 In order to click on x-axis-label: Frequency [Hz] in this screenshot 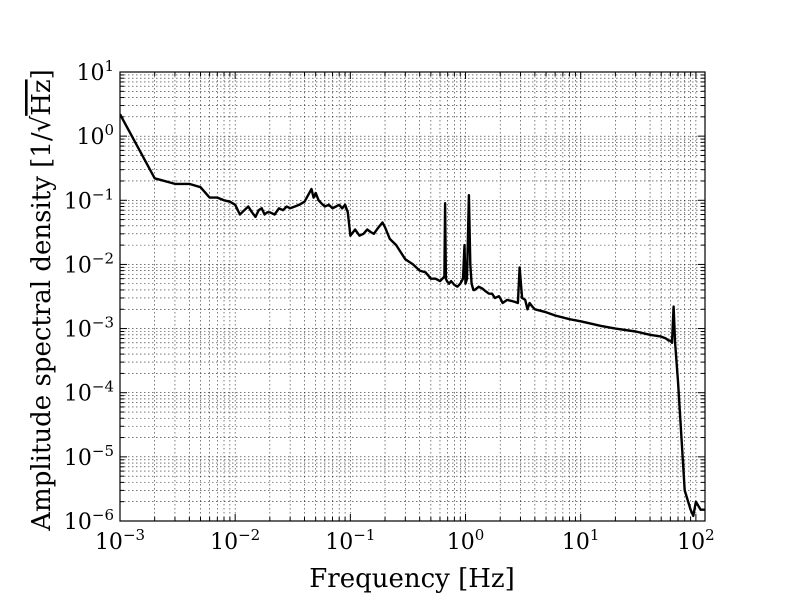, I will do `click(412, 579)`.